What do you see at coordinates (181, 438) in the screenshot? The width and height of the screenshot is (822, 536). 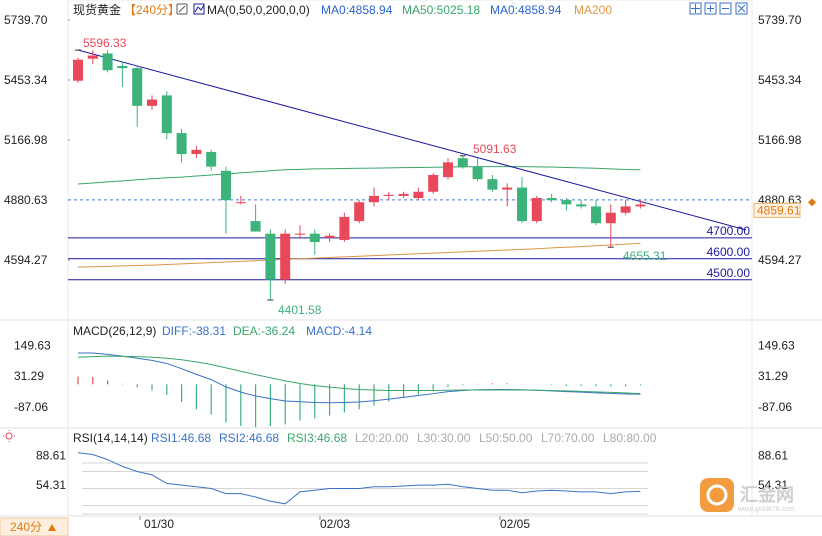 I see `rsi1-label: RSI1:46.68` at bounding box center [181, 438].